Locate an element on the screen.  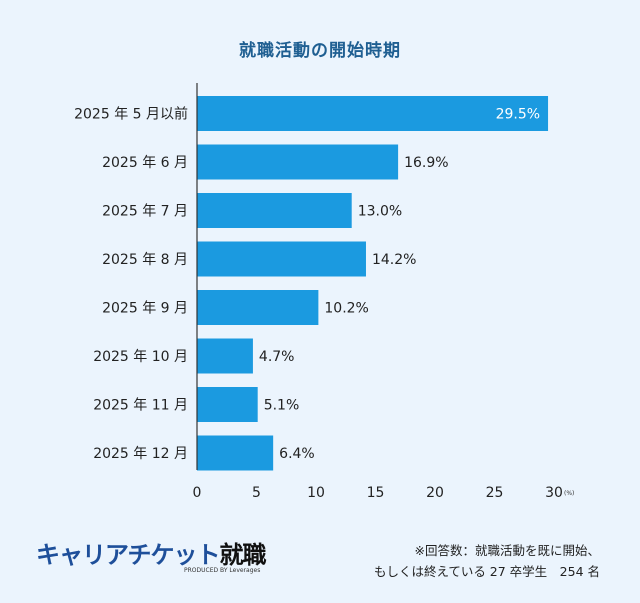
category-label: 2025 年 11 月 is located at coordinates (140, 406).